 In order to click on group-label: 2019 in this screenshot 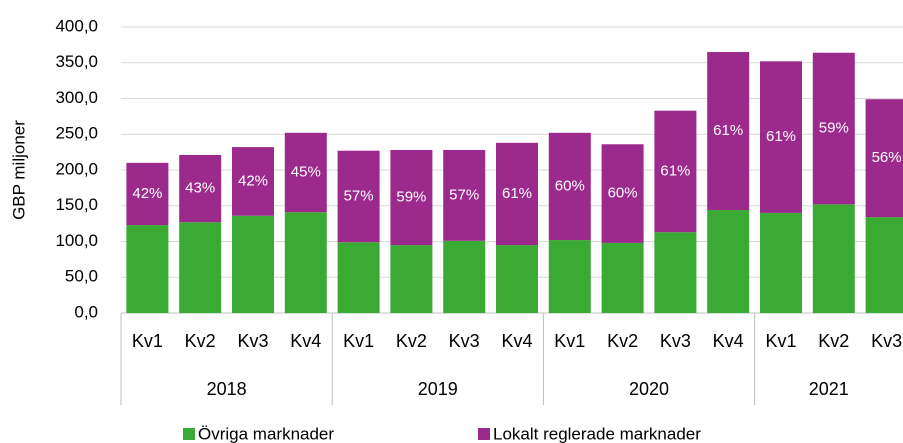, I will do `click(438, 389)`.